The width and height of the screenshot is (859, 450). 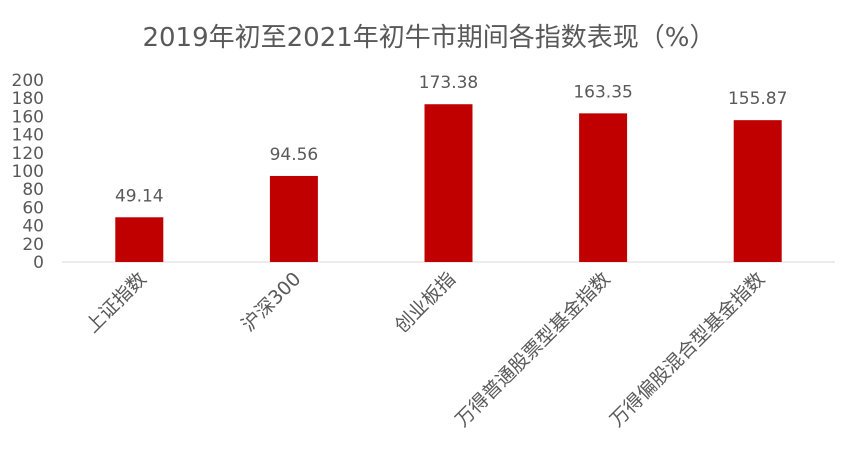 I want to click on y-tick-label: 40, so click(x=33, y=227).